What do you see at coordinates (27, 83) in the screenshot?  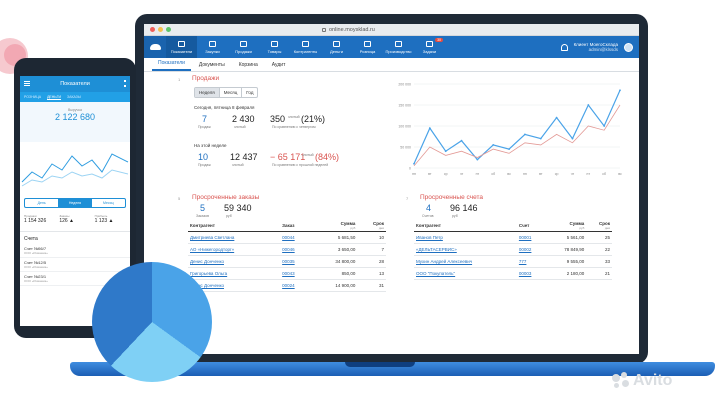 I see `menu-icon` at bounding box center [27, 83].